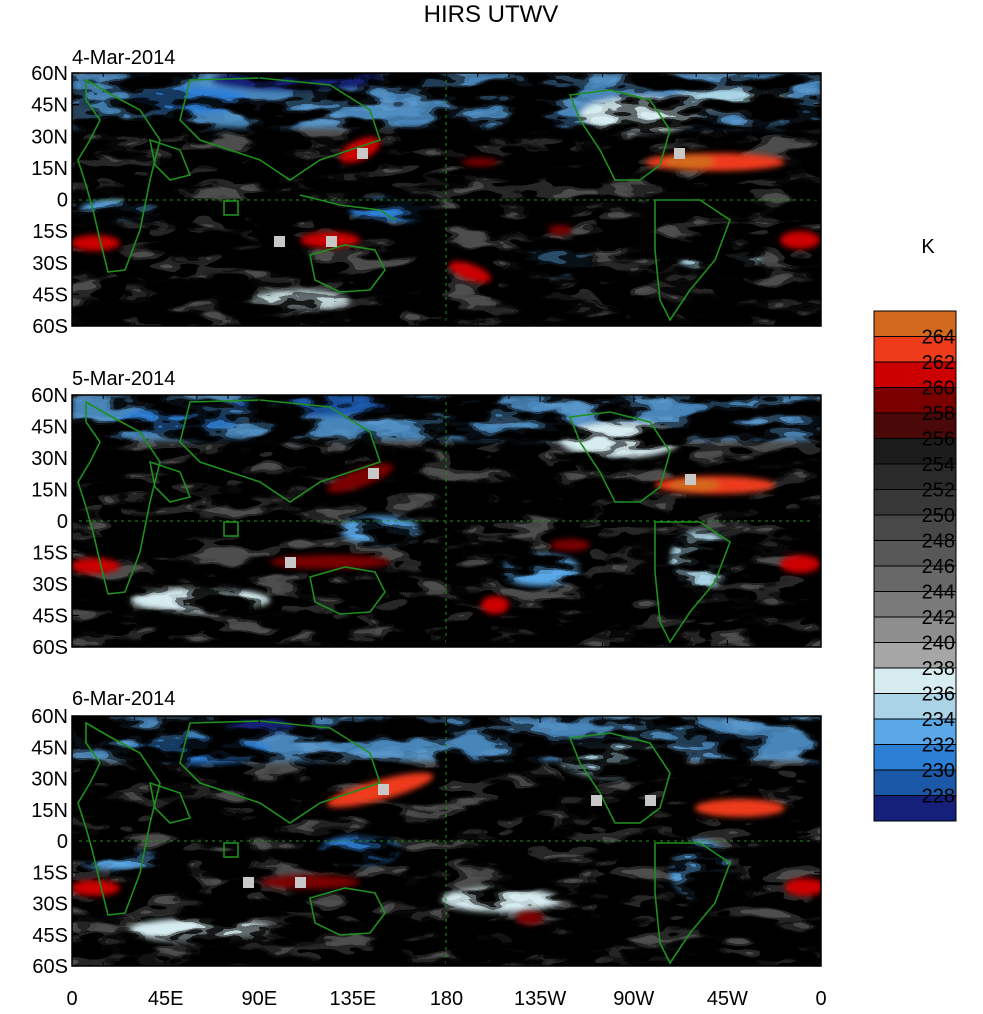 This screenshot has height=1014, width=983. I want to click on figure-title: HIRS UTWV, so click(491, 14).